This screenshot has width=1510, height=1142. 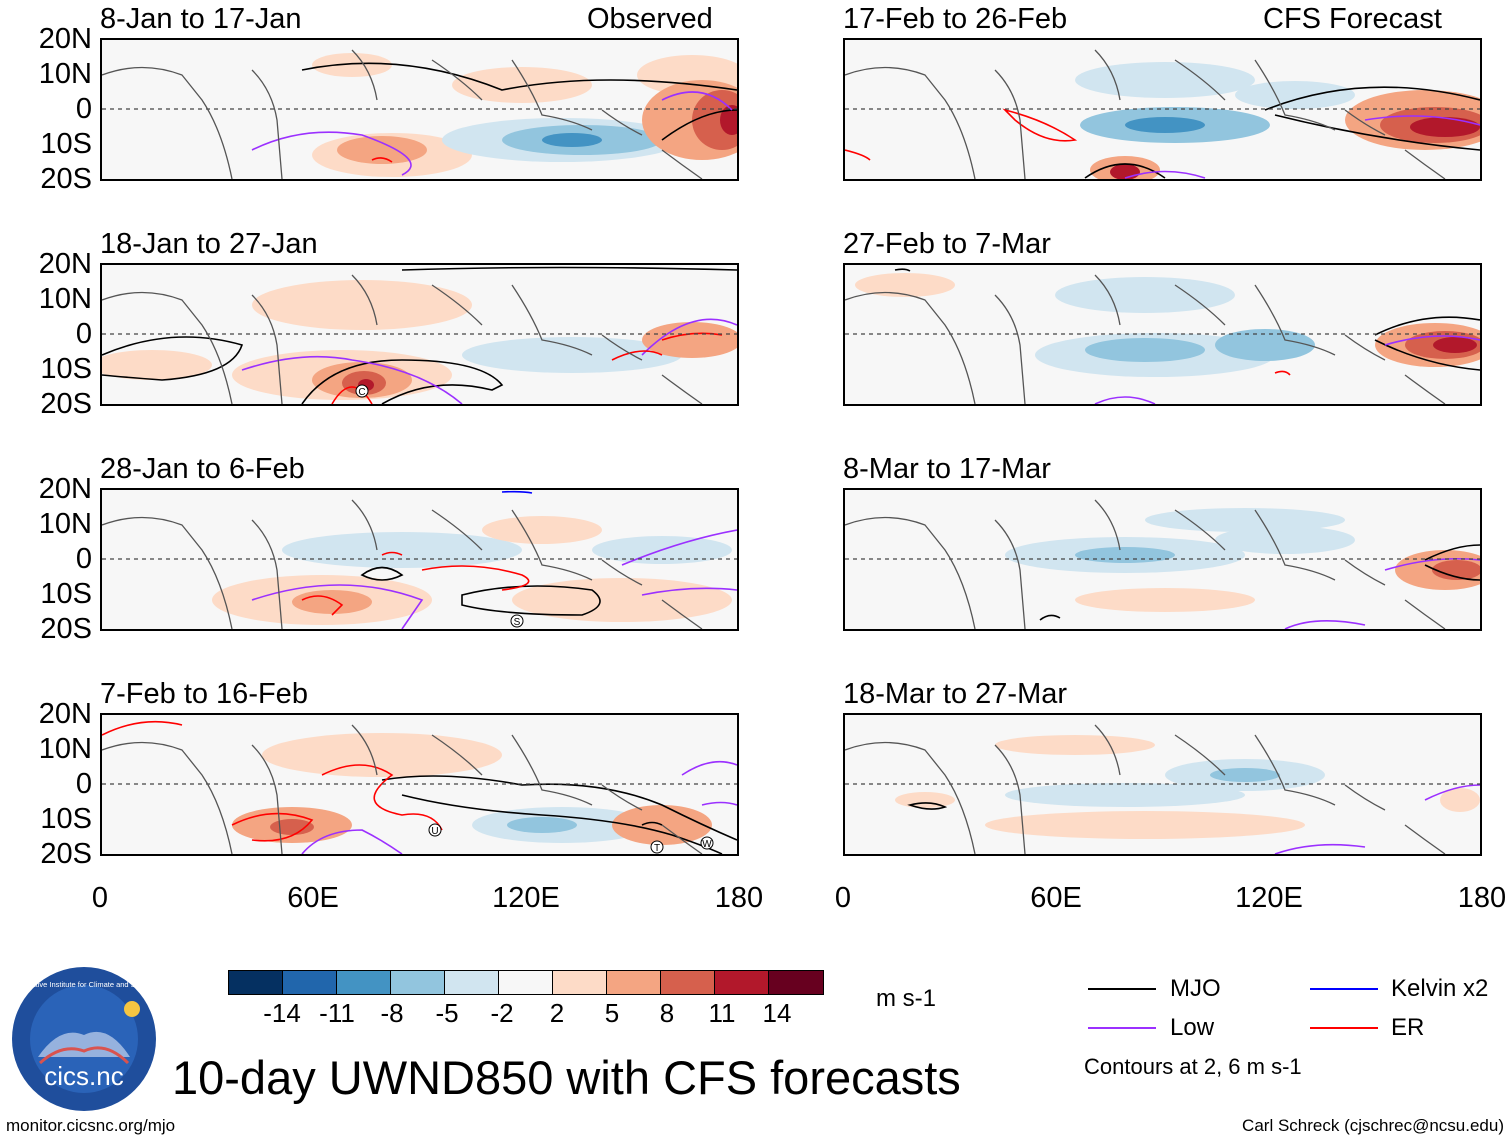 What do you see at coordinates (434, 831) in the screenshot?
I see `storm-marker-u: U` at bounding box center [434, 831].